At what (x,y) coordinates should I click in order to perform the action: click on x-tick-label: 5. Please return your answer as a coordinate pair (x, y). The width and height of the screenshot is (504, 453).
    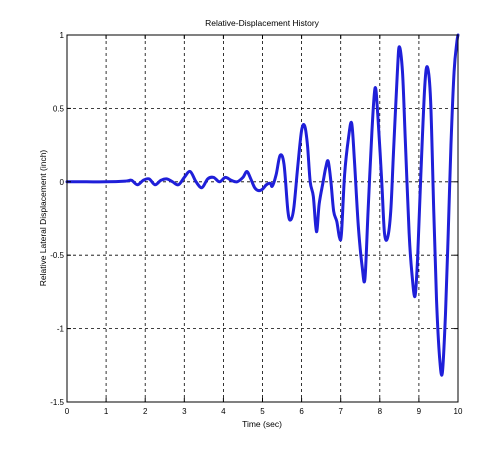
    Looking at the image, I should click on (262, 411).